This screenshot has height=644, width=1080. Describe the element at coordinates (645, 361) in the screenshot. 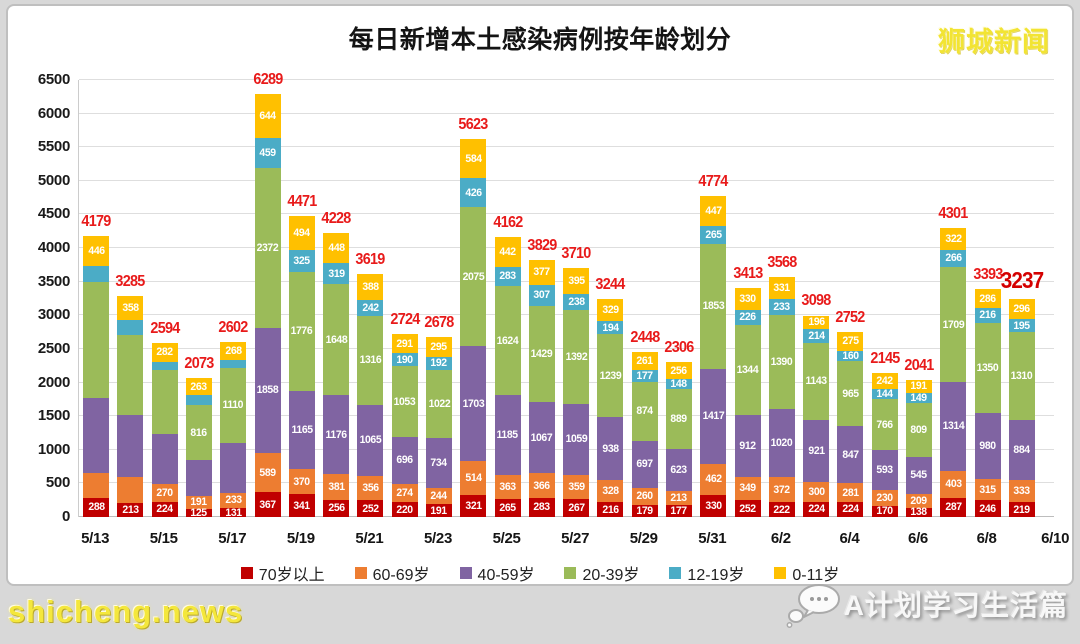

I see `bar-value-label: 261` at that location.